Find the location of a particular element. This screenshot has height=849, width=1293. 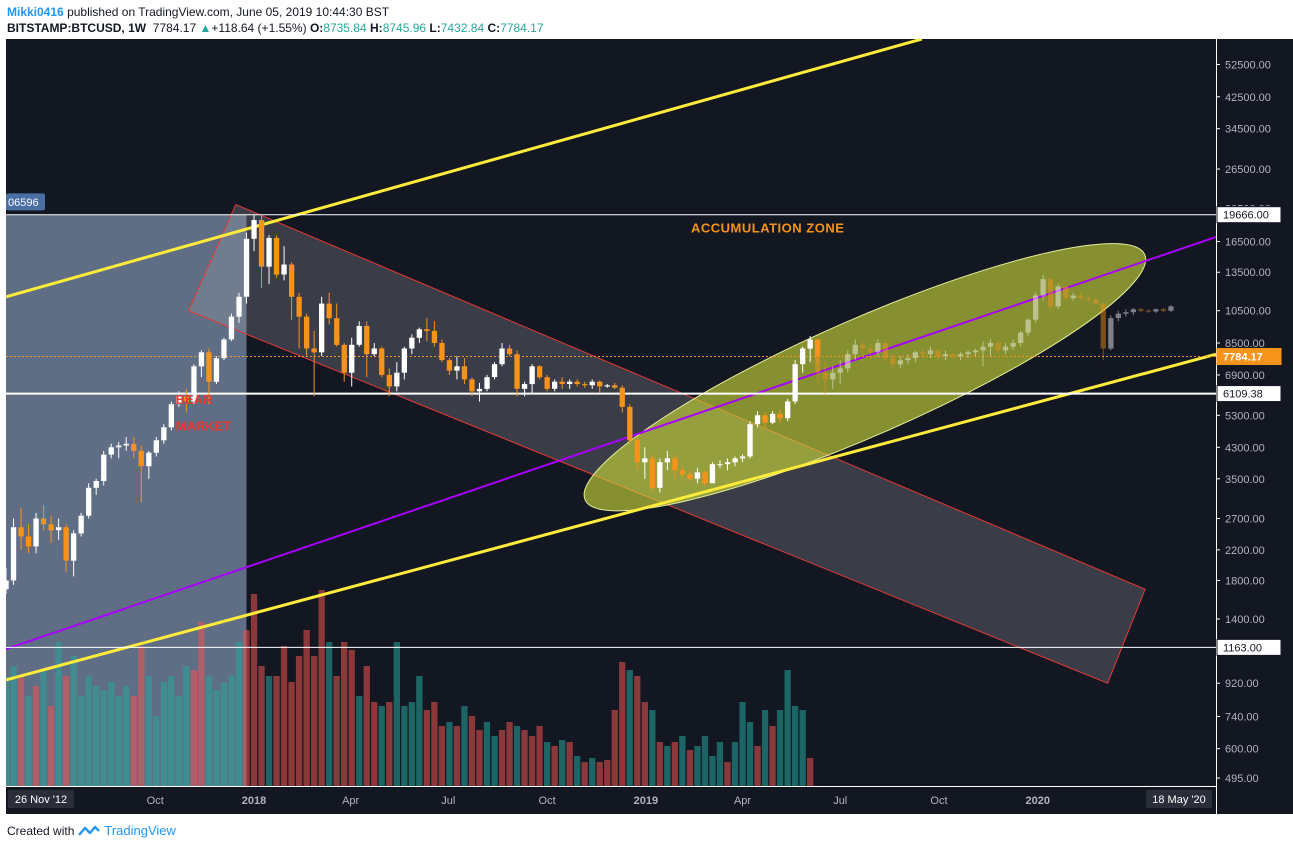

high-label: H: is located at coordinates (376, 28).